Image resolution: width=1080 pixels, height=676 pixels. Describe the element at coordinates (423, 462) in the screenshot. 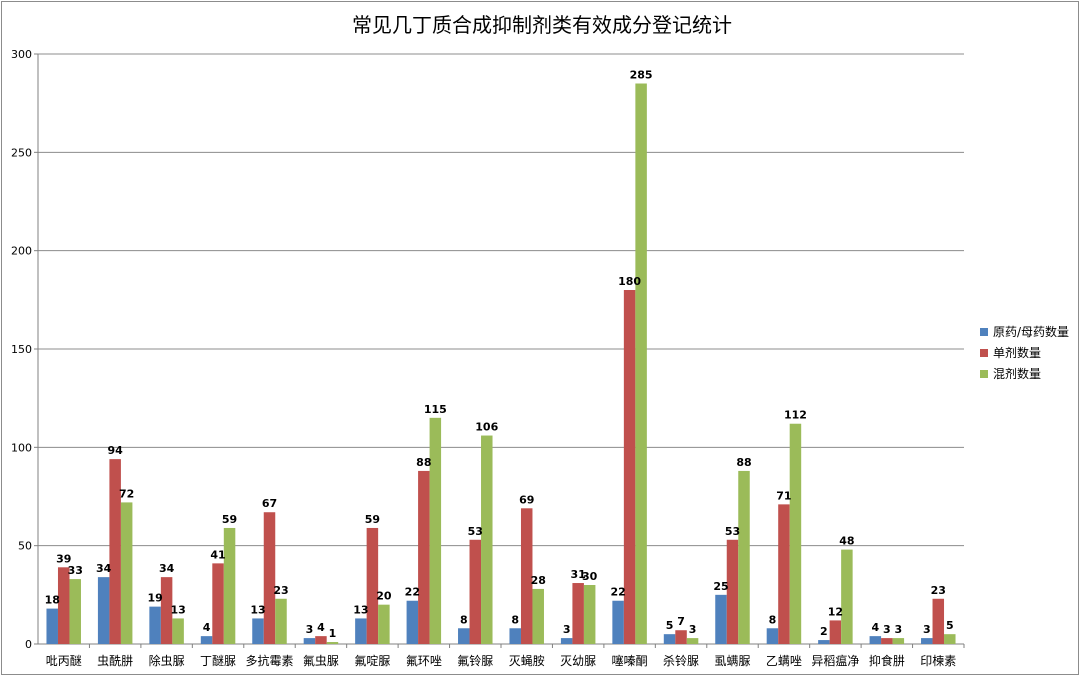

I see `data-label: 88` at that location.